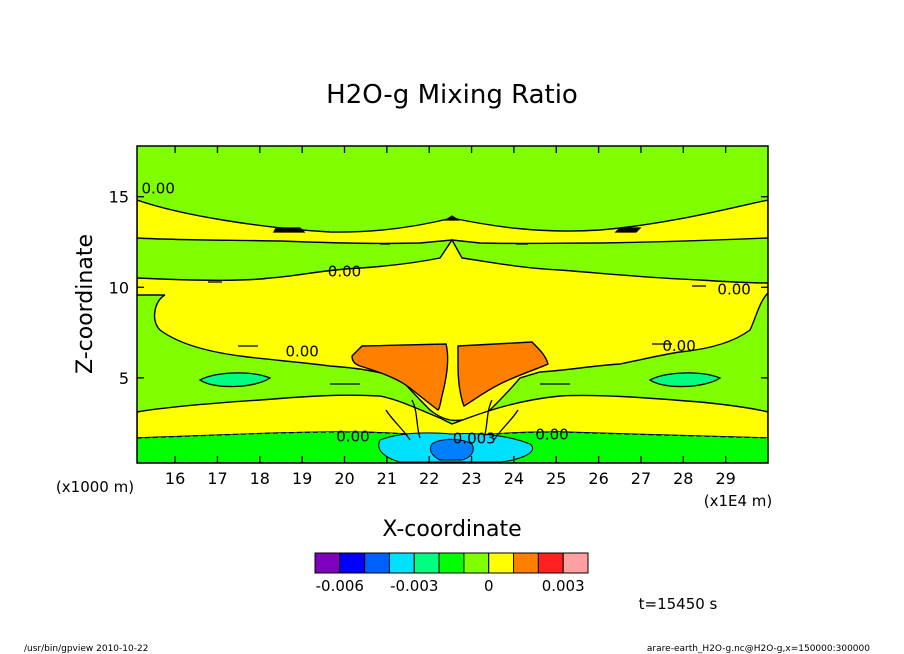 The image size is (904, 654). What do you see at coordinates (471, 438) in the screenshot?
I see `contour-label: -0.003` at bounding box center [471, 438].